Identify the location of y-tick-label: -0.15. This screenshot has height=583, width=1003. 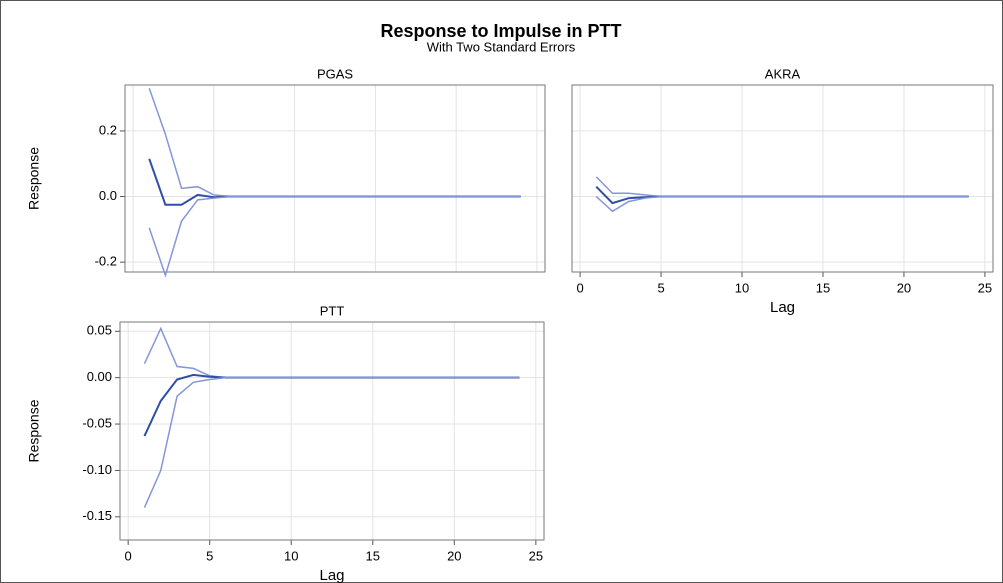
(97, 515).